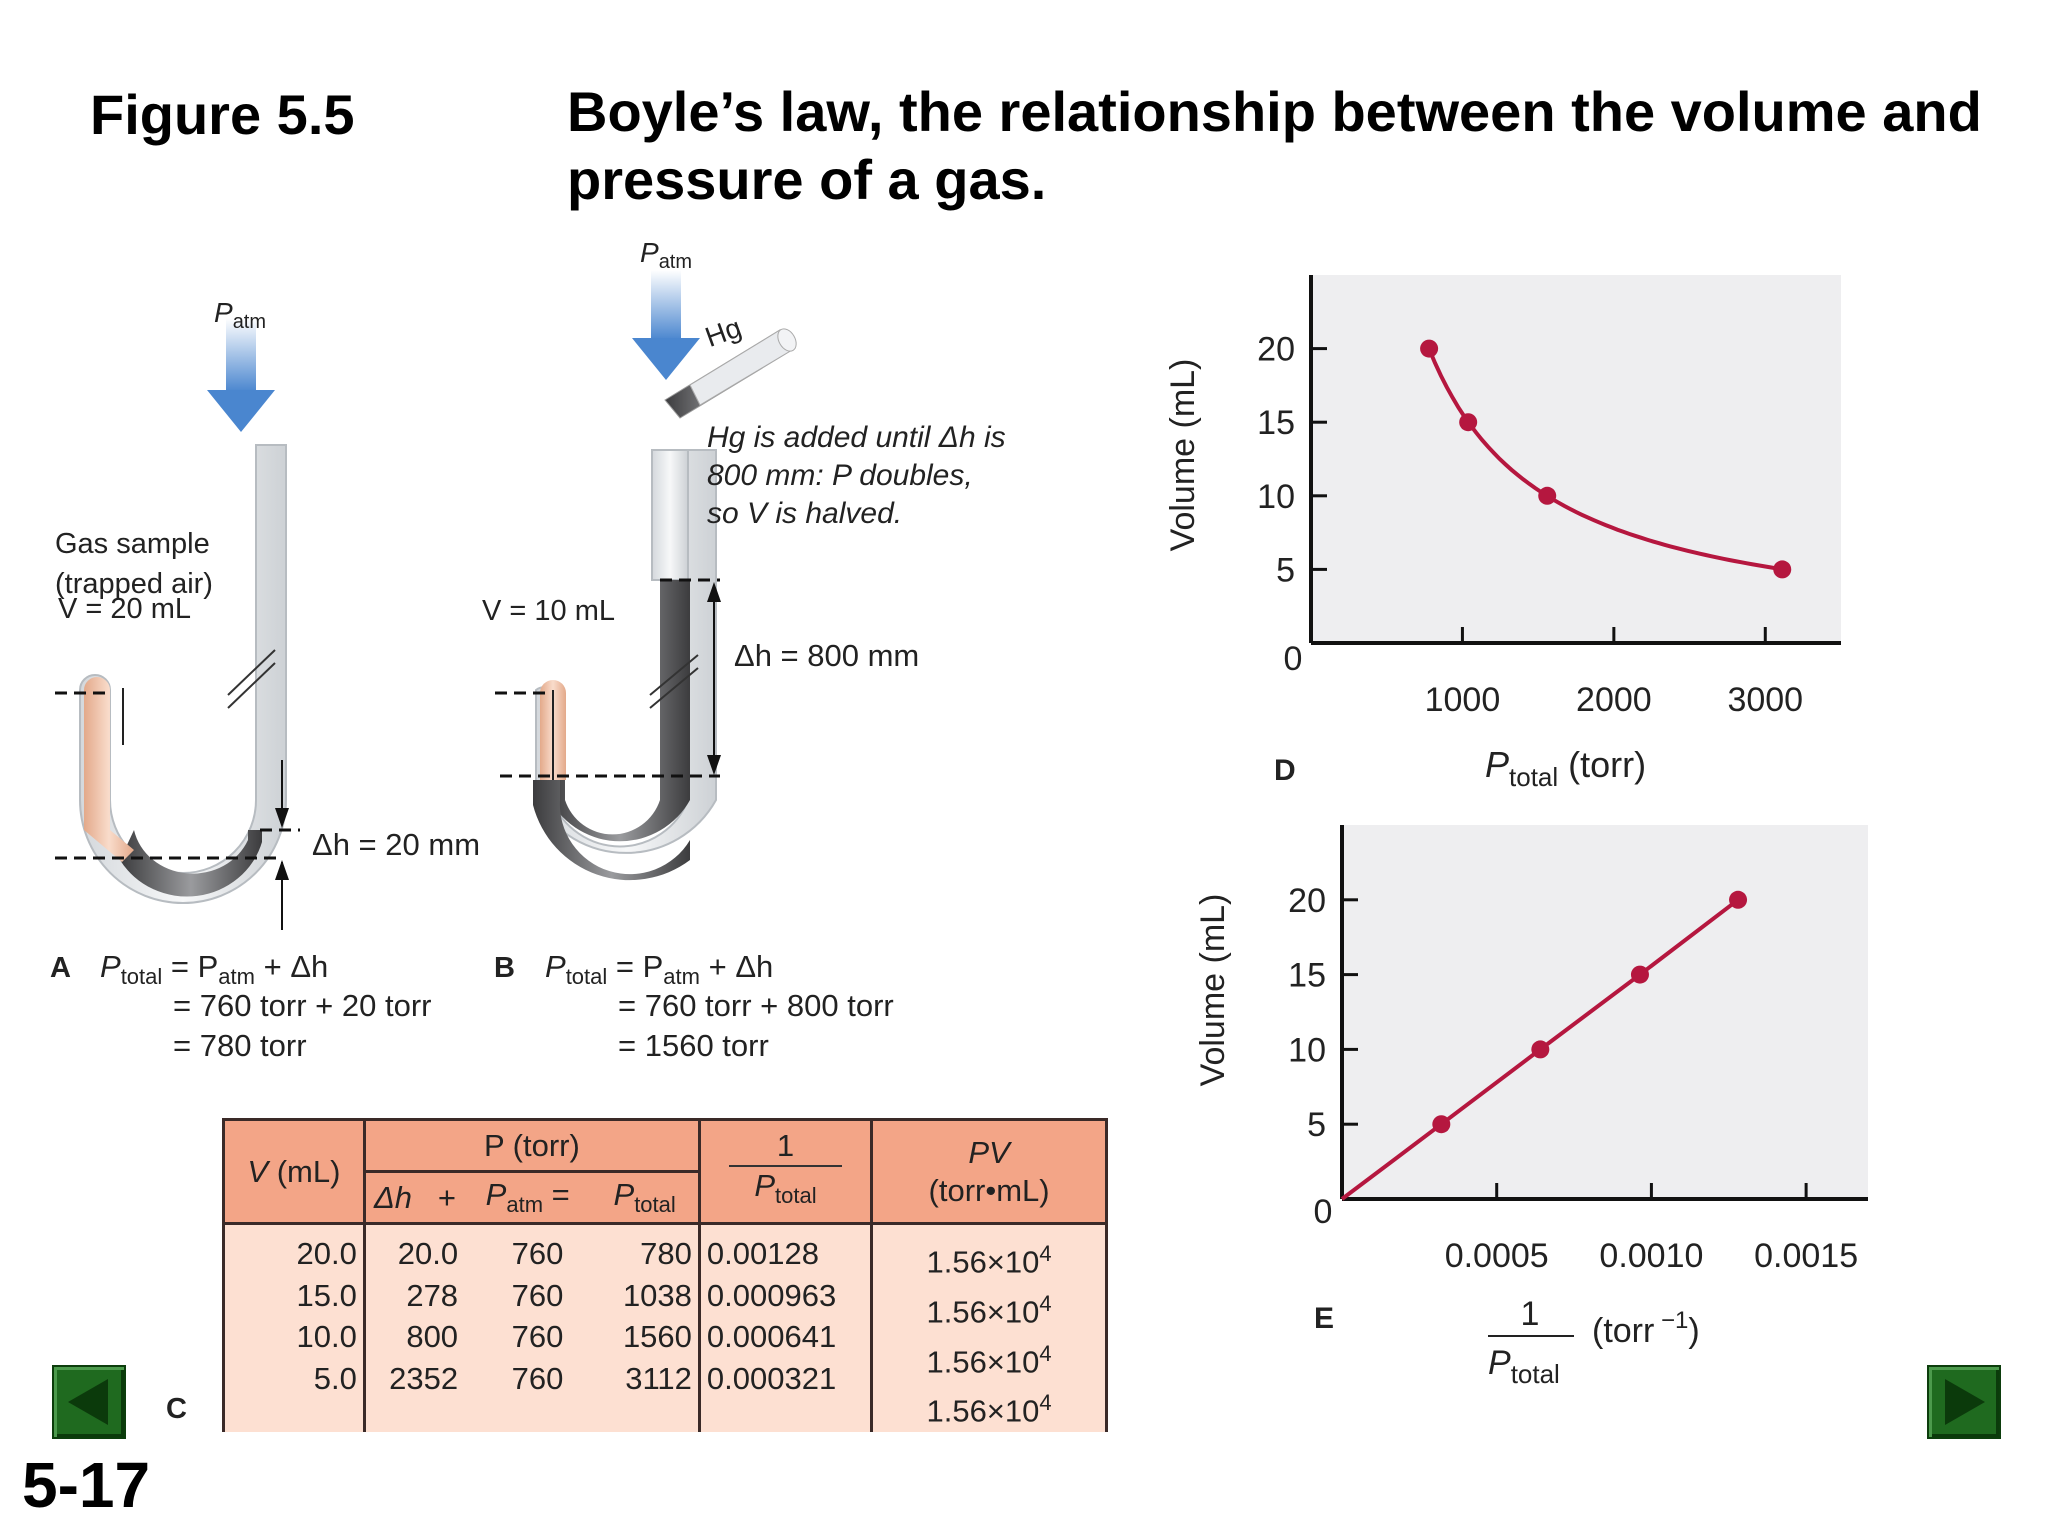 Image resolution: width=2048 pixels, height=1536 pixels. I want to click on chart-d-plot-area, so click(1576, 458).